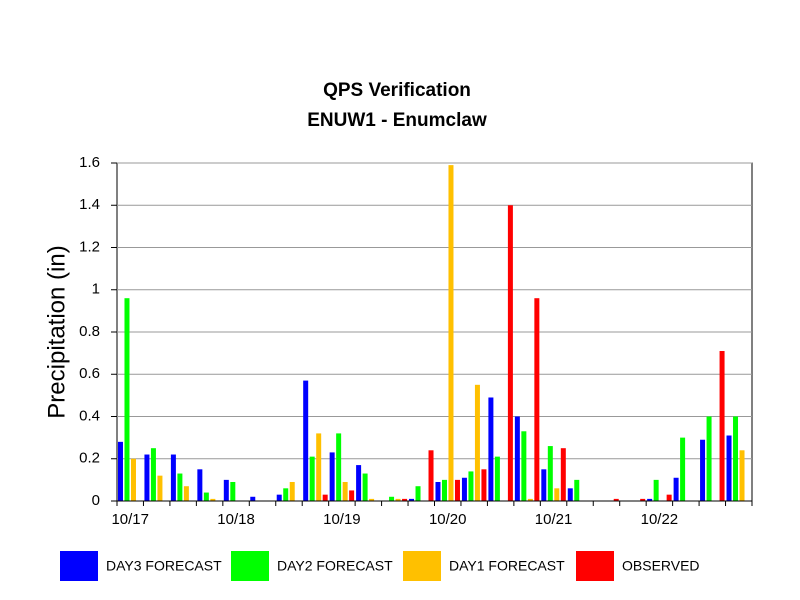 This screenshot has width=800, height=600. Describe the element at coordinates (89, 246) in the screenshot. I see `y-tick-label: 1.2` at that location.